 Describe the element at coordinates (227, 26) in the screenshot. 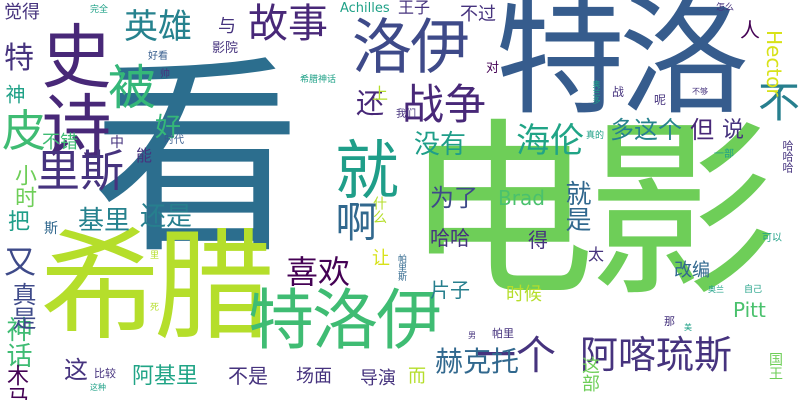

I see `word-yu: 与` at that location.